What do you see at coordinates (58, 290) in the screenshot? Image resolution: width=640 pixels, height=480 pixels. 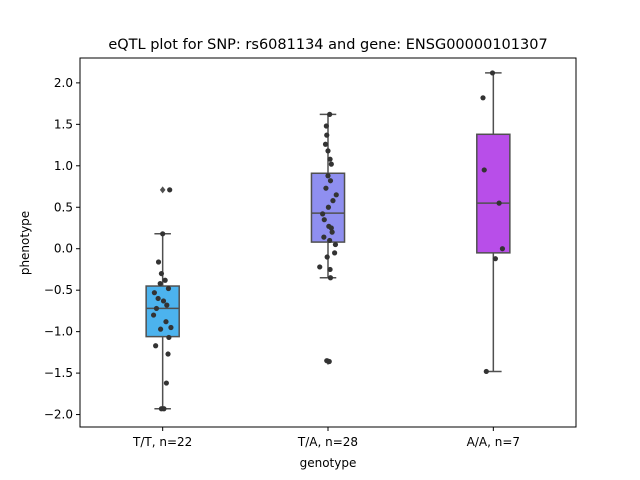 I see `y-tick-label: −0.5` at bounding box center [58, 290].